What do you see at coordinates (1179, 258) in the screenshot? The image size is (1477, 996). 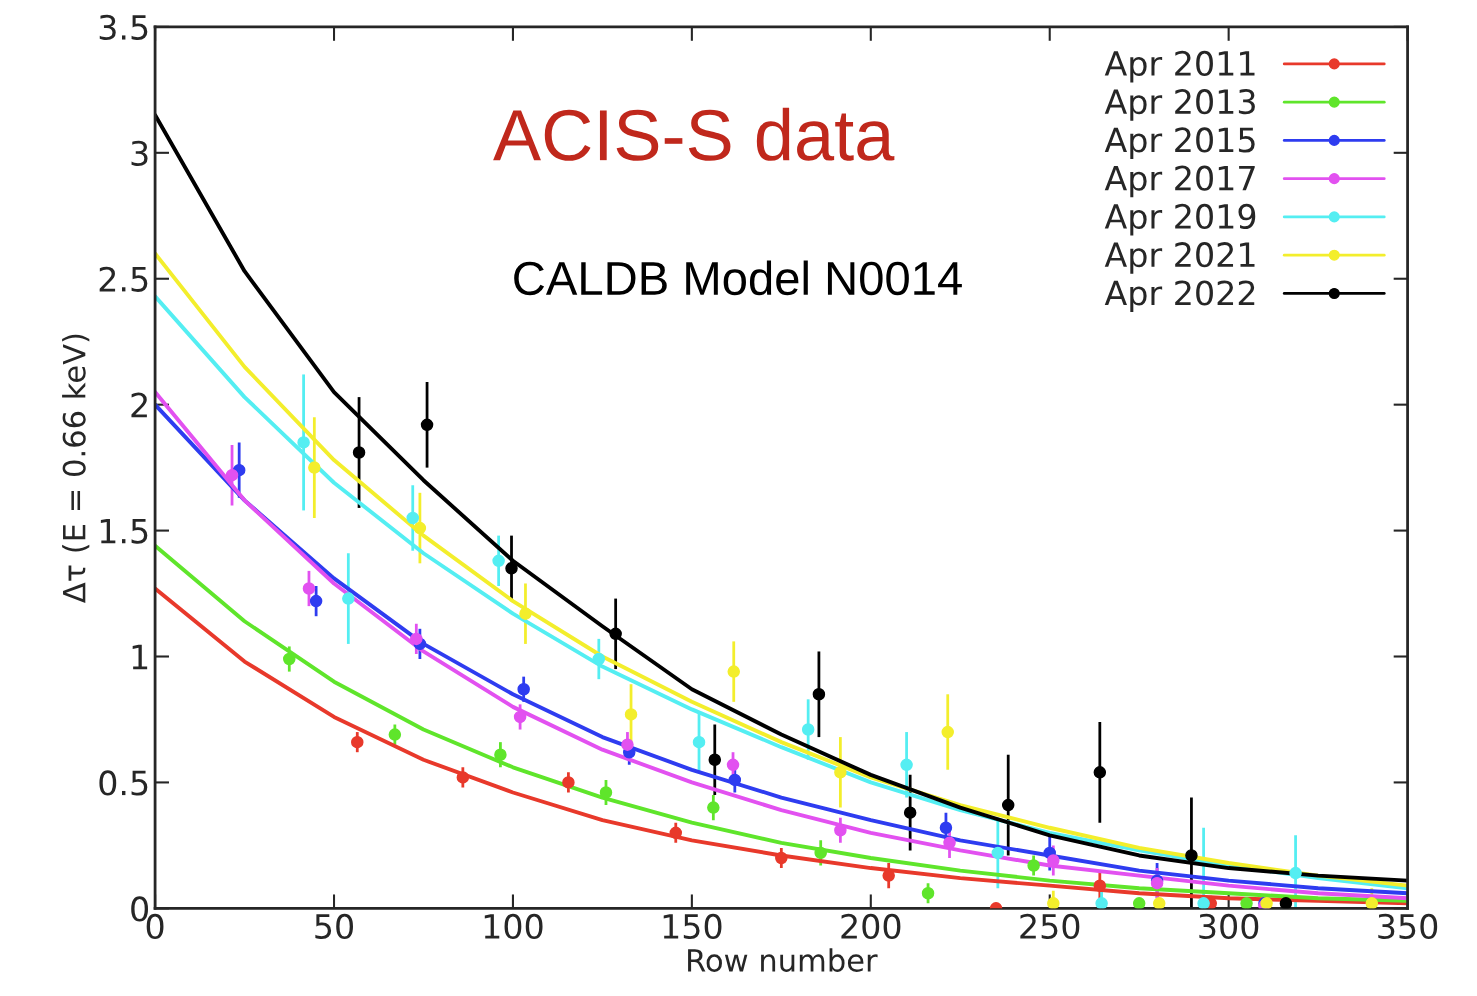 I see `legend-label: Apr 2021` at bounding box center [1179, 258].